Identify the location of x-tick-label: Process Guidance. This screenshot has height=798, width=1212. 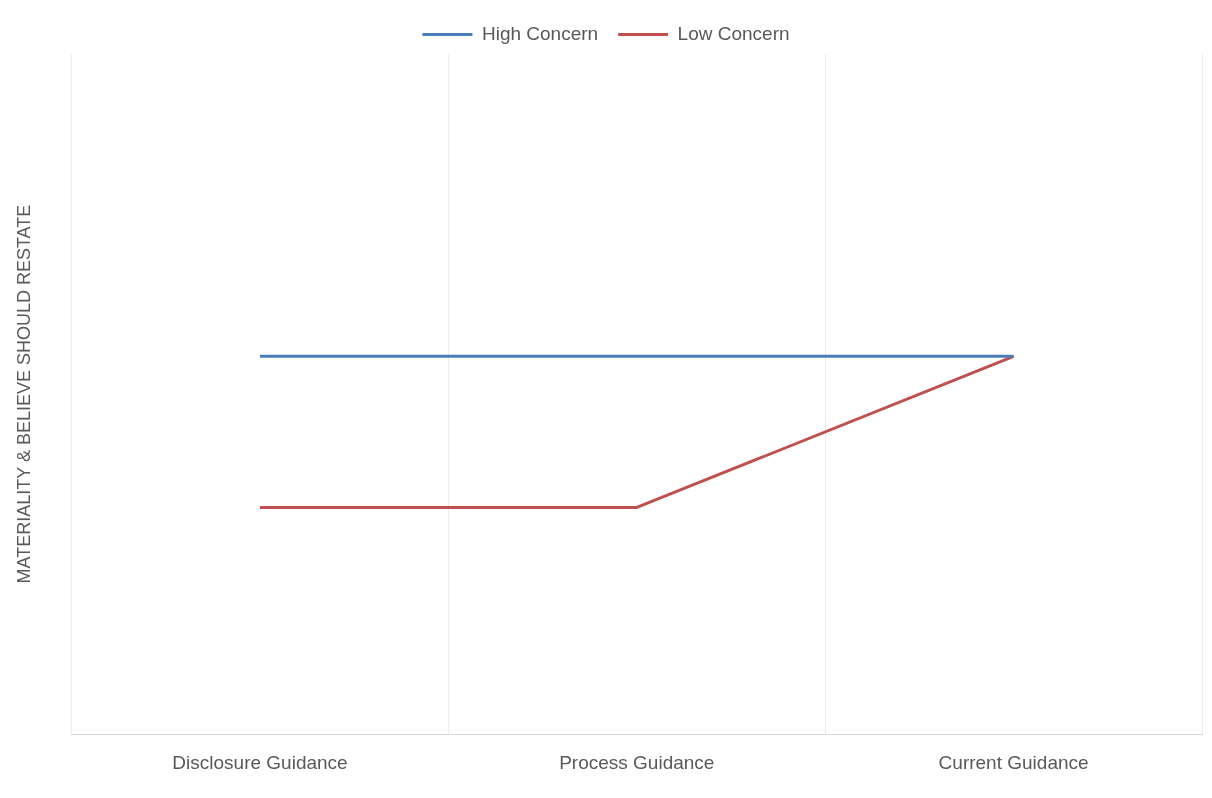
(637, 762).